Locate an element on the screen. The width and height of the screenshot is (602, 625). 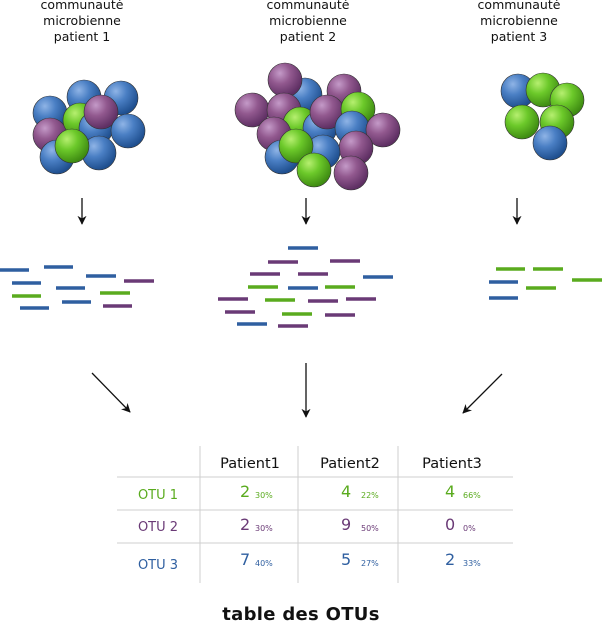
cell-count: 0 is located at coordinates (450, 524).